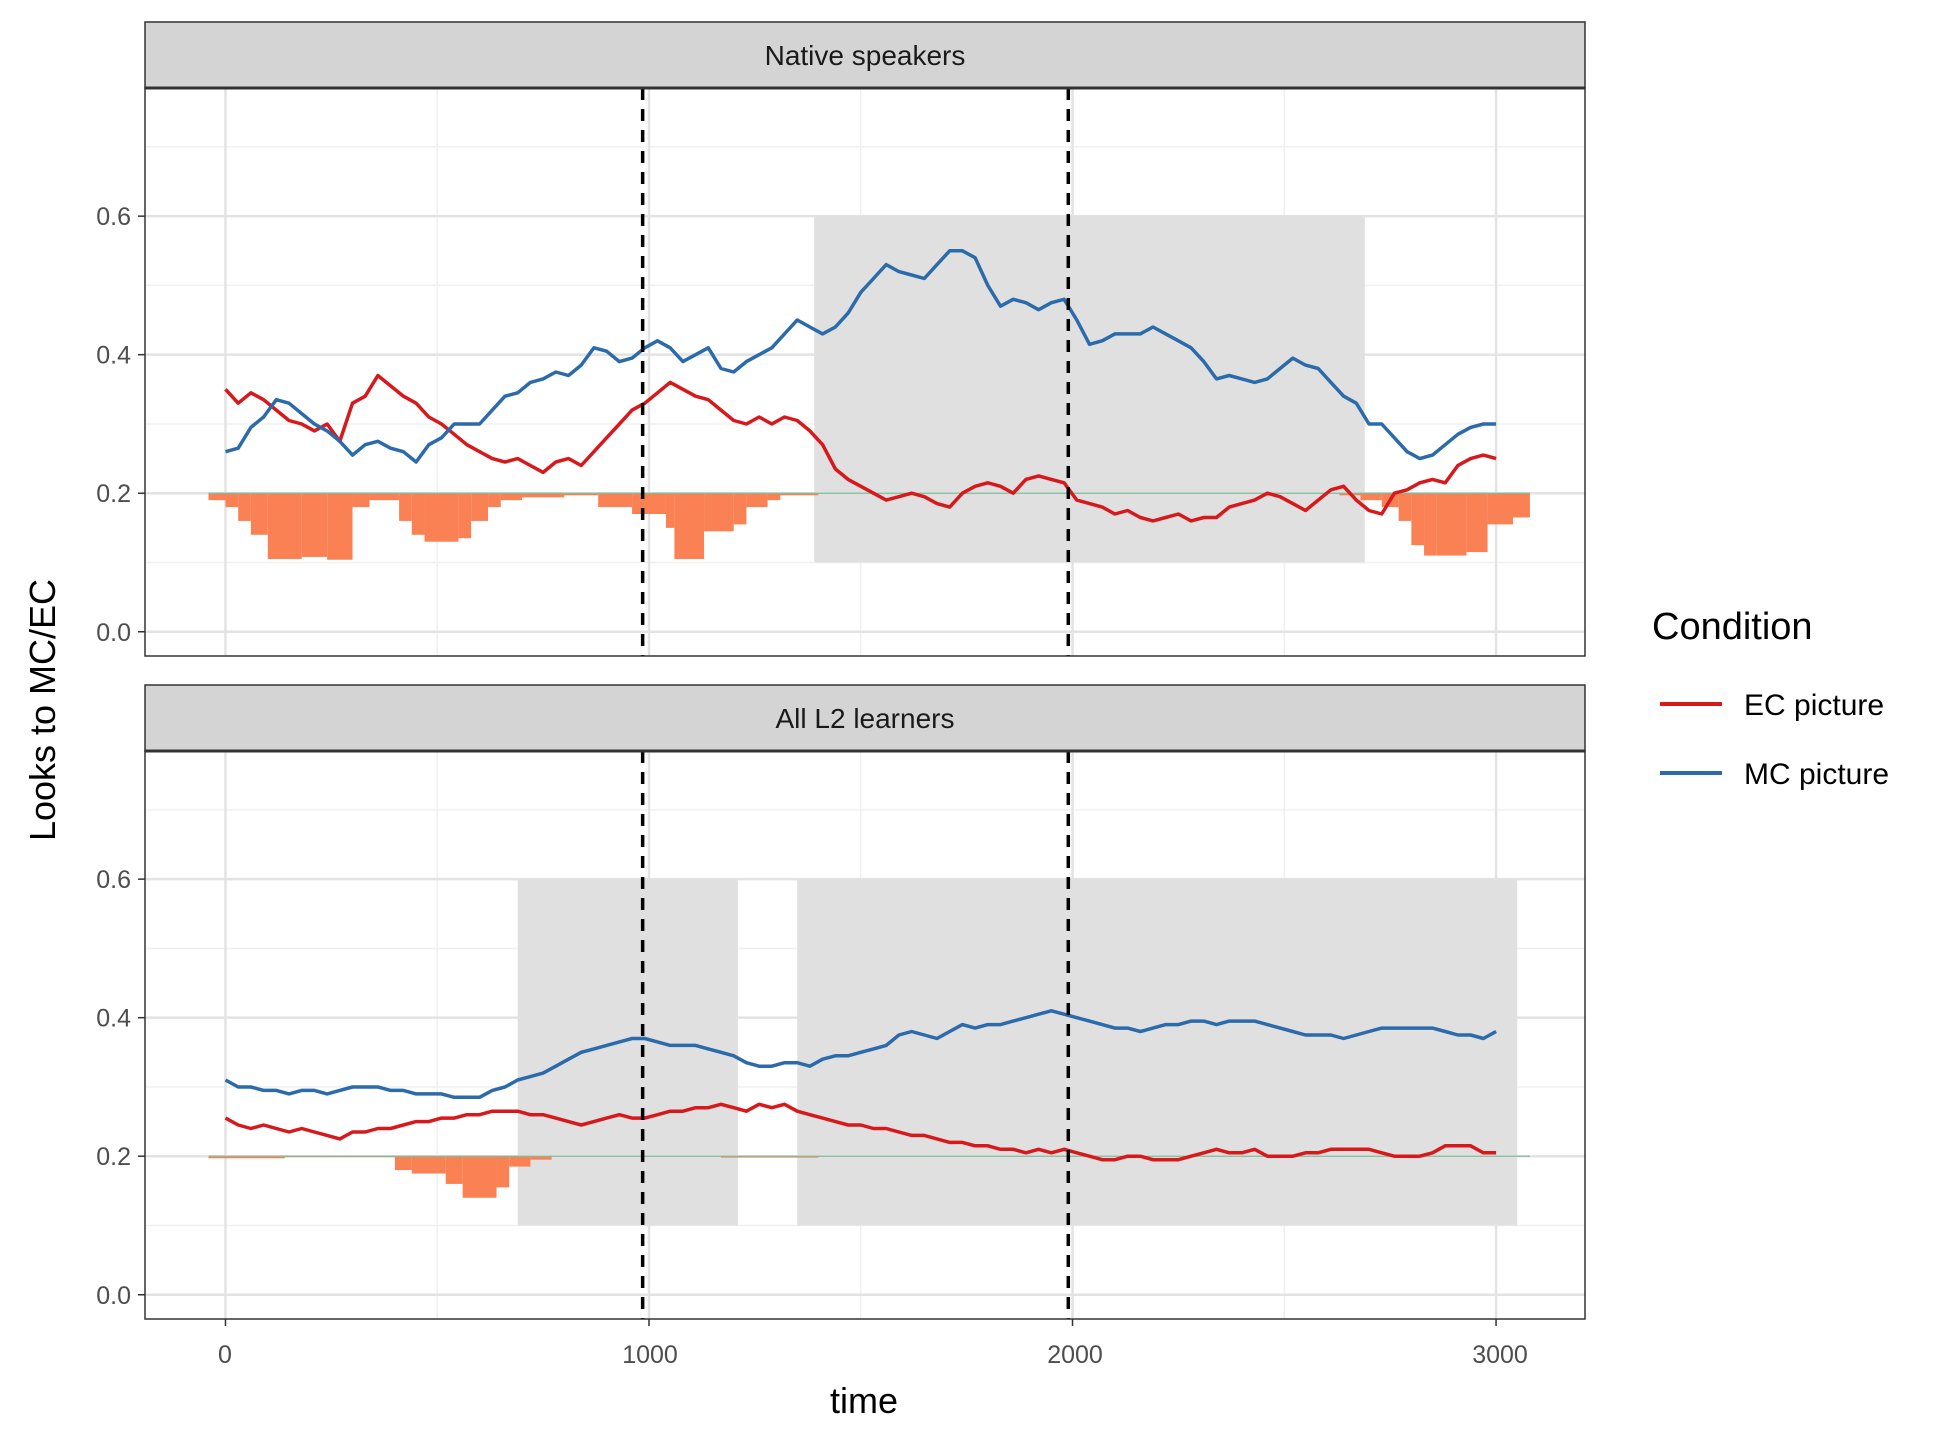 The width and height of the screenshot is (1950, 1445). I want to click on legend-title: Condition, so click(1732, 627).